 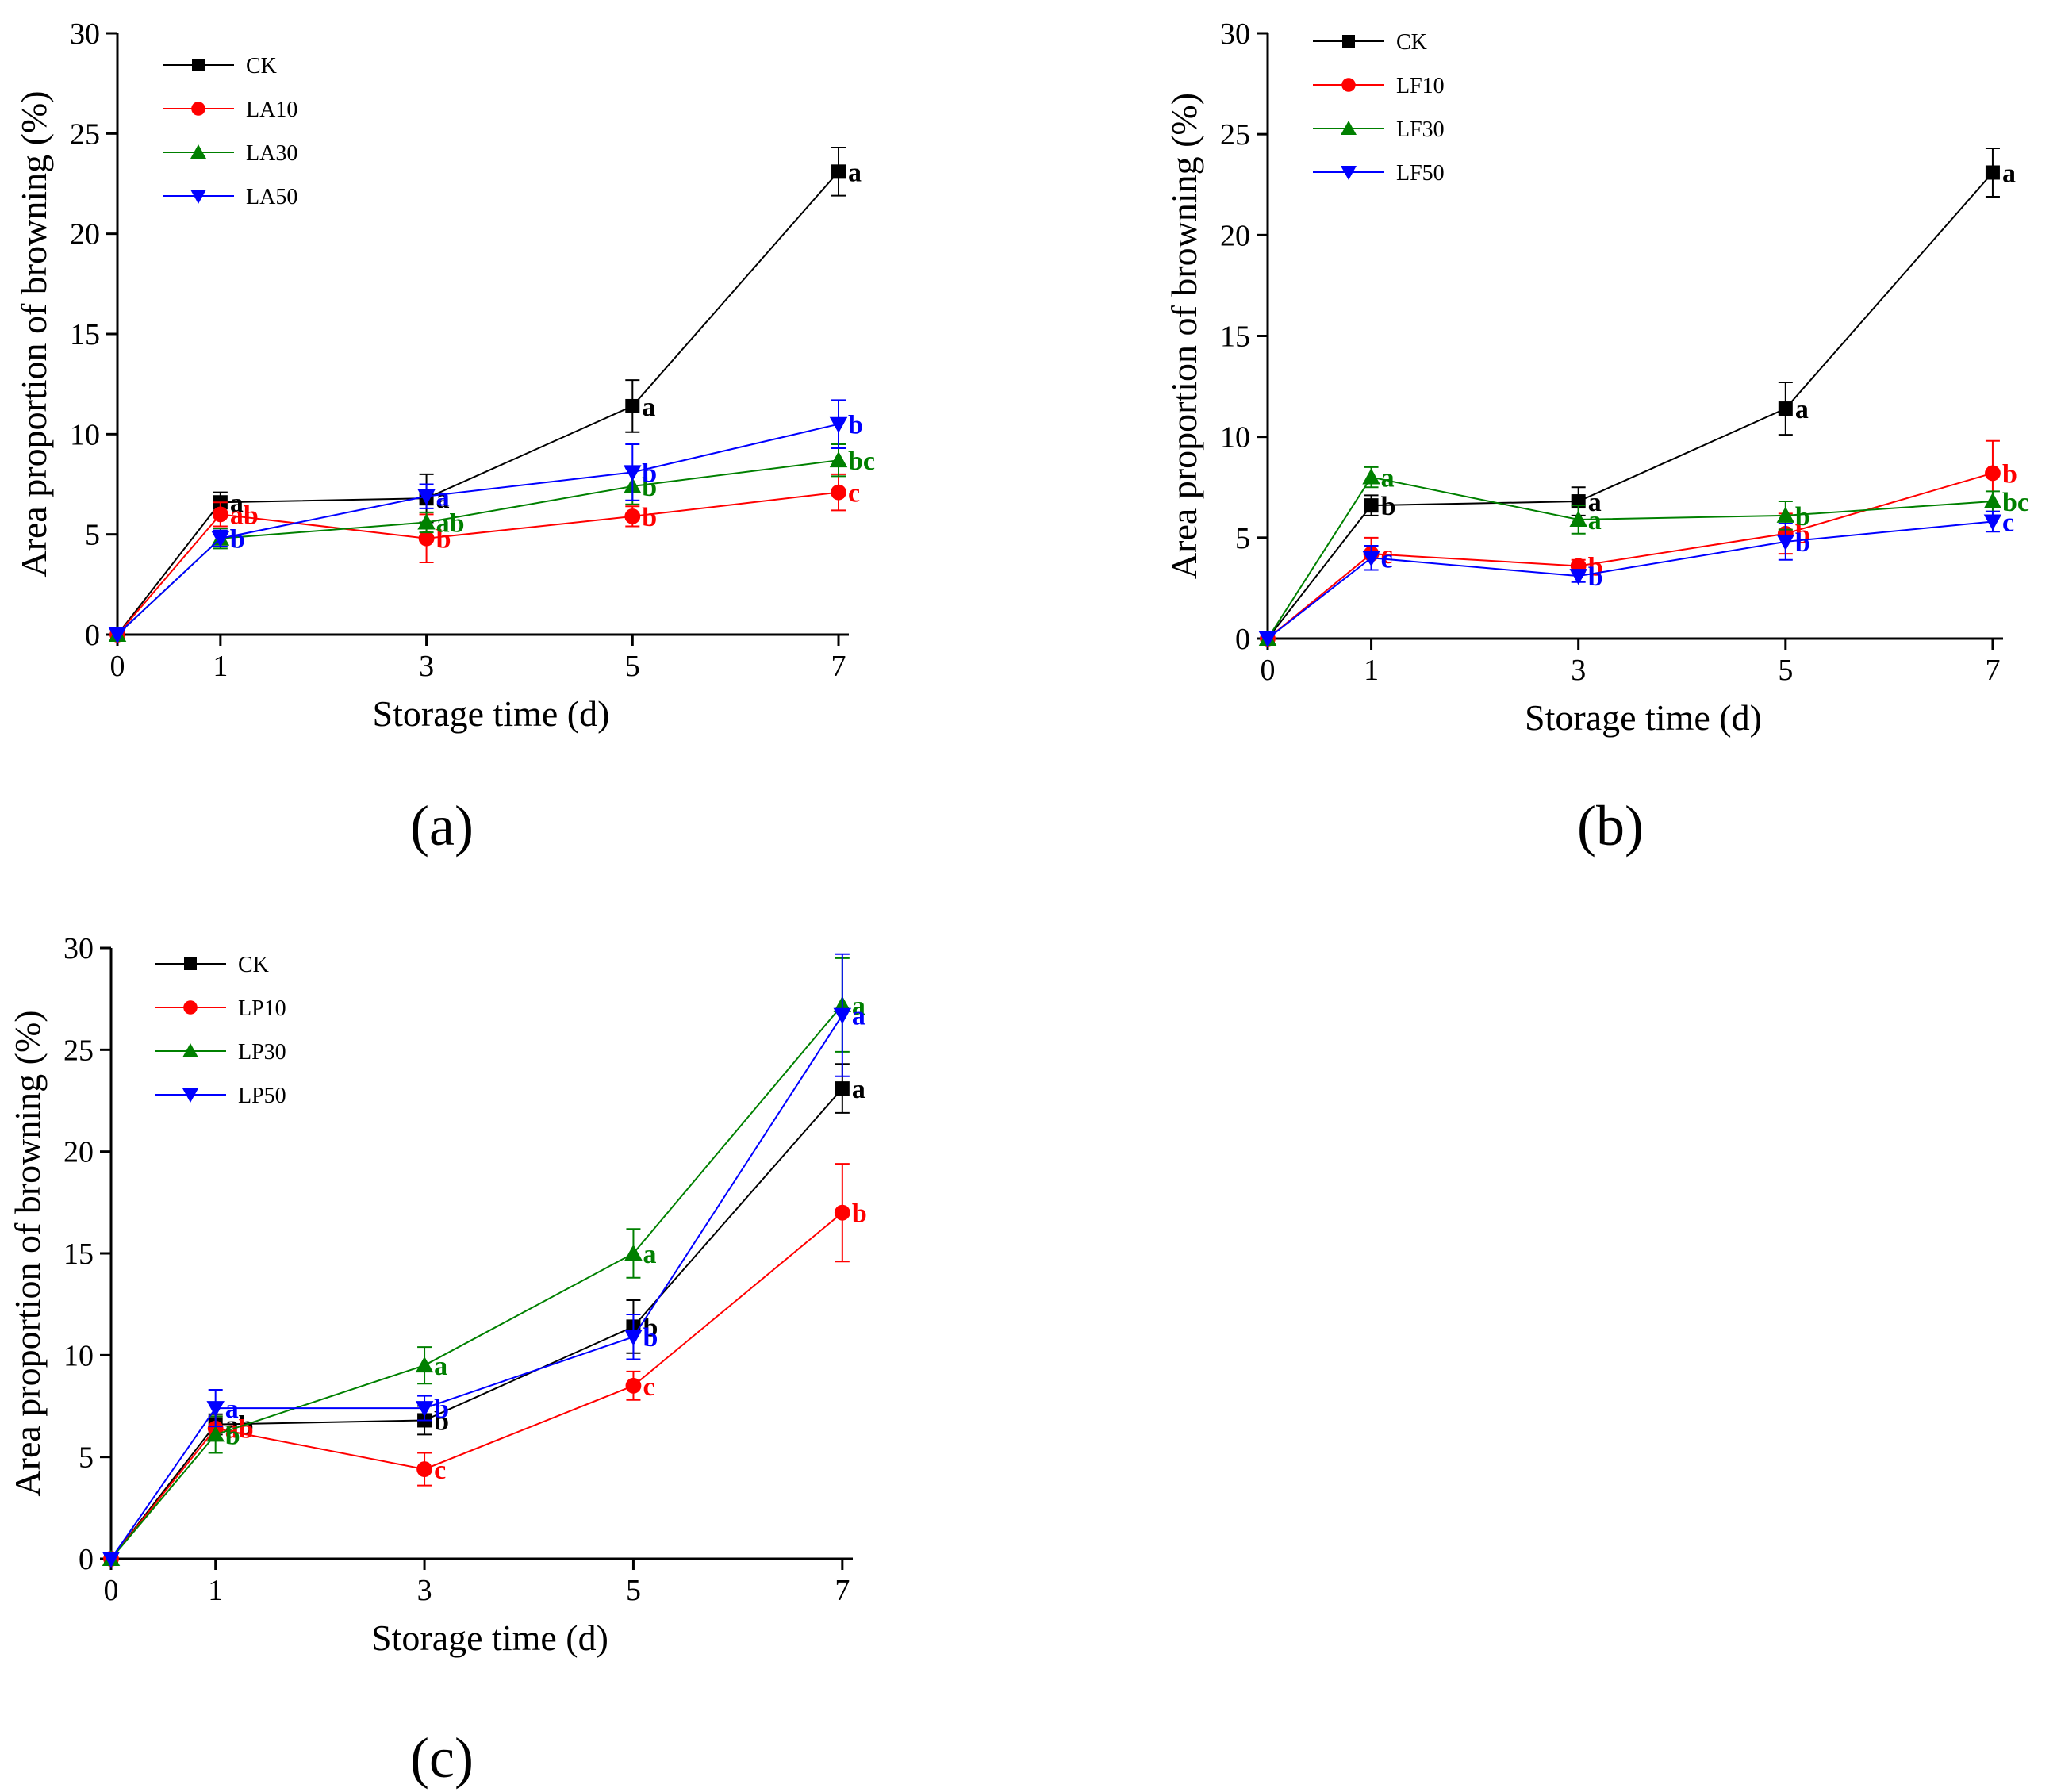 I want to click on y-tick-label: 30, so click(x=85, y=34).